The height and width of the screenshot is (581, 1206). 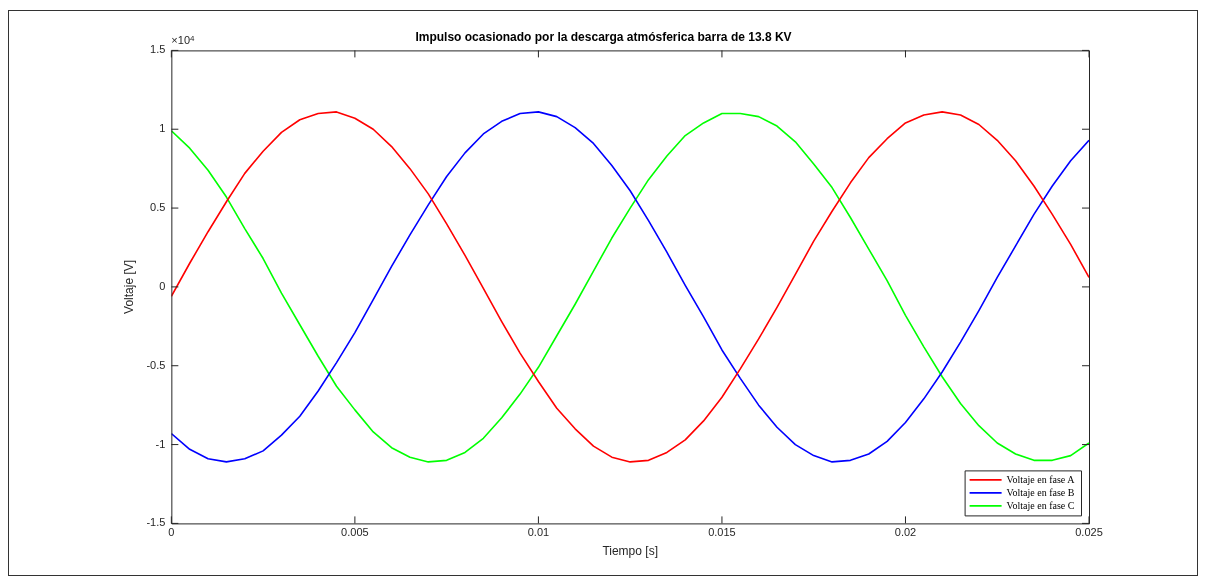 I want to click on y-tick-label: -1.5, so click(x=156, y=522).